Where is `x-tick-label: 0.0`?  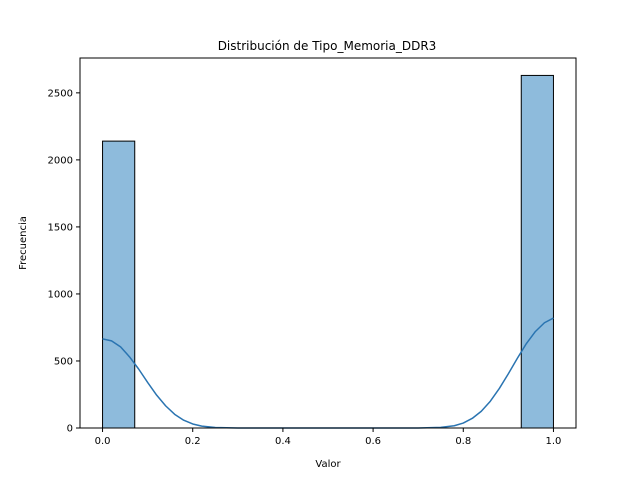 x-tick-label: 0.0 is located at coordinates (103, 441).